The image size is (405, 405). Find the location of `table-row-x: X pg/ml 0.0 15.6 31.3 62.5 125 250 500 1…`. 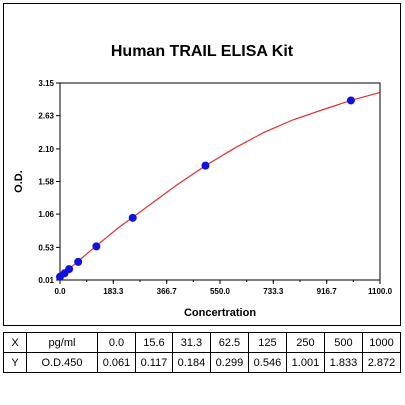

table-row-x: X pg/ml 0.0 15.6 31.3 62.5 125 250 500 1… is located at coordinates (202, 342).